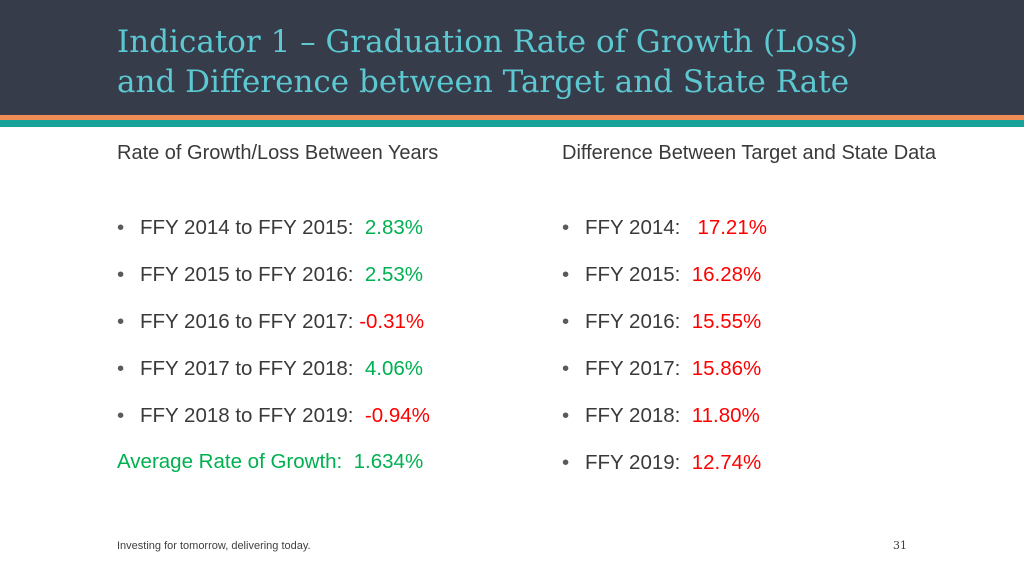  I want to click on average-growth-rate: Average Rate of Growth: 1.634%, so click(270, 462).